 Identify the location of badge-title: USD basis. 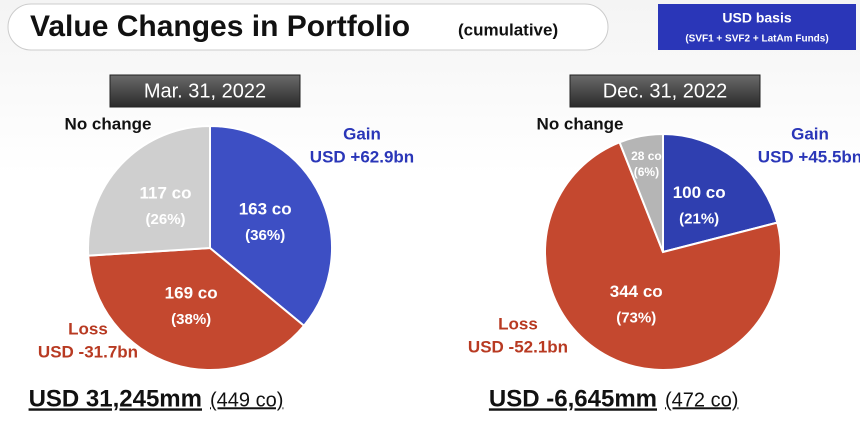
(756, 18).